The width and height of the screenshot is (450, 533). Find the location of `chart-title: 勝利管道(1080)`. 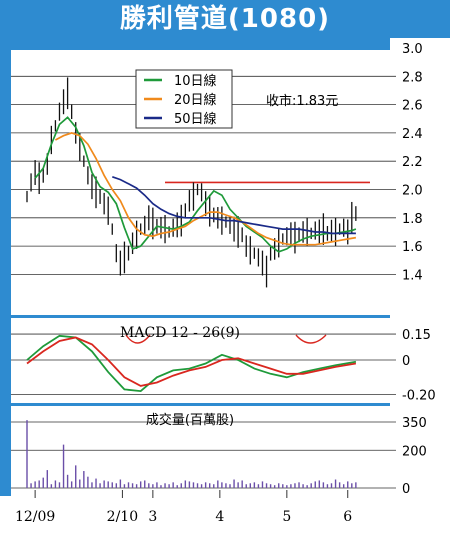

chart-title: 勝利管道(1080) is located at coordinates (225, 19).